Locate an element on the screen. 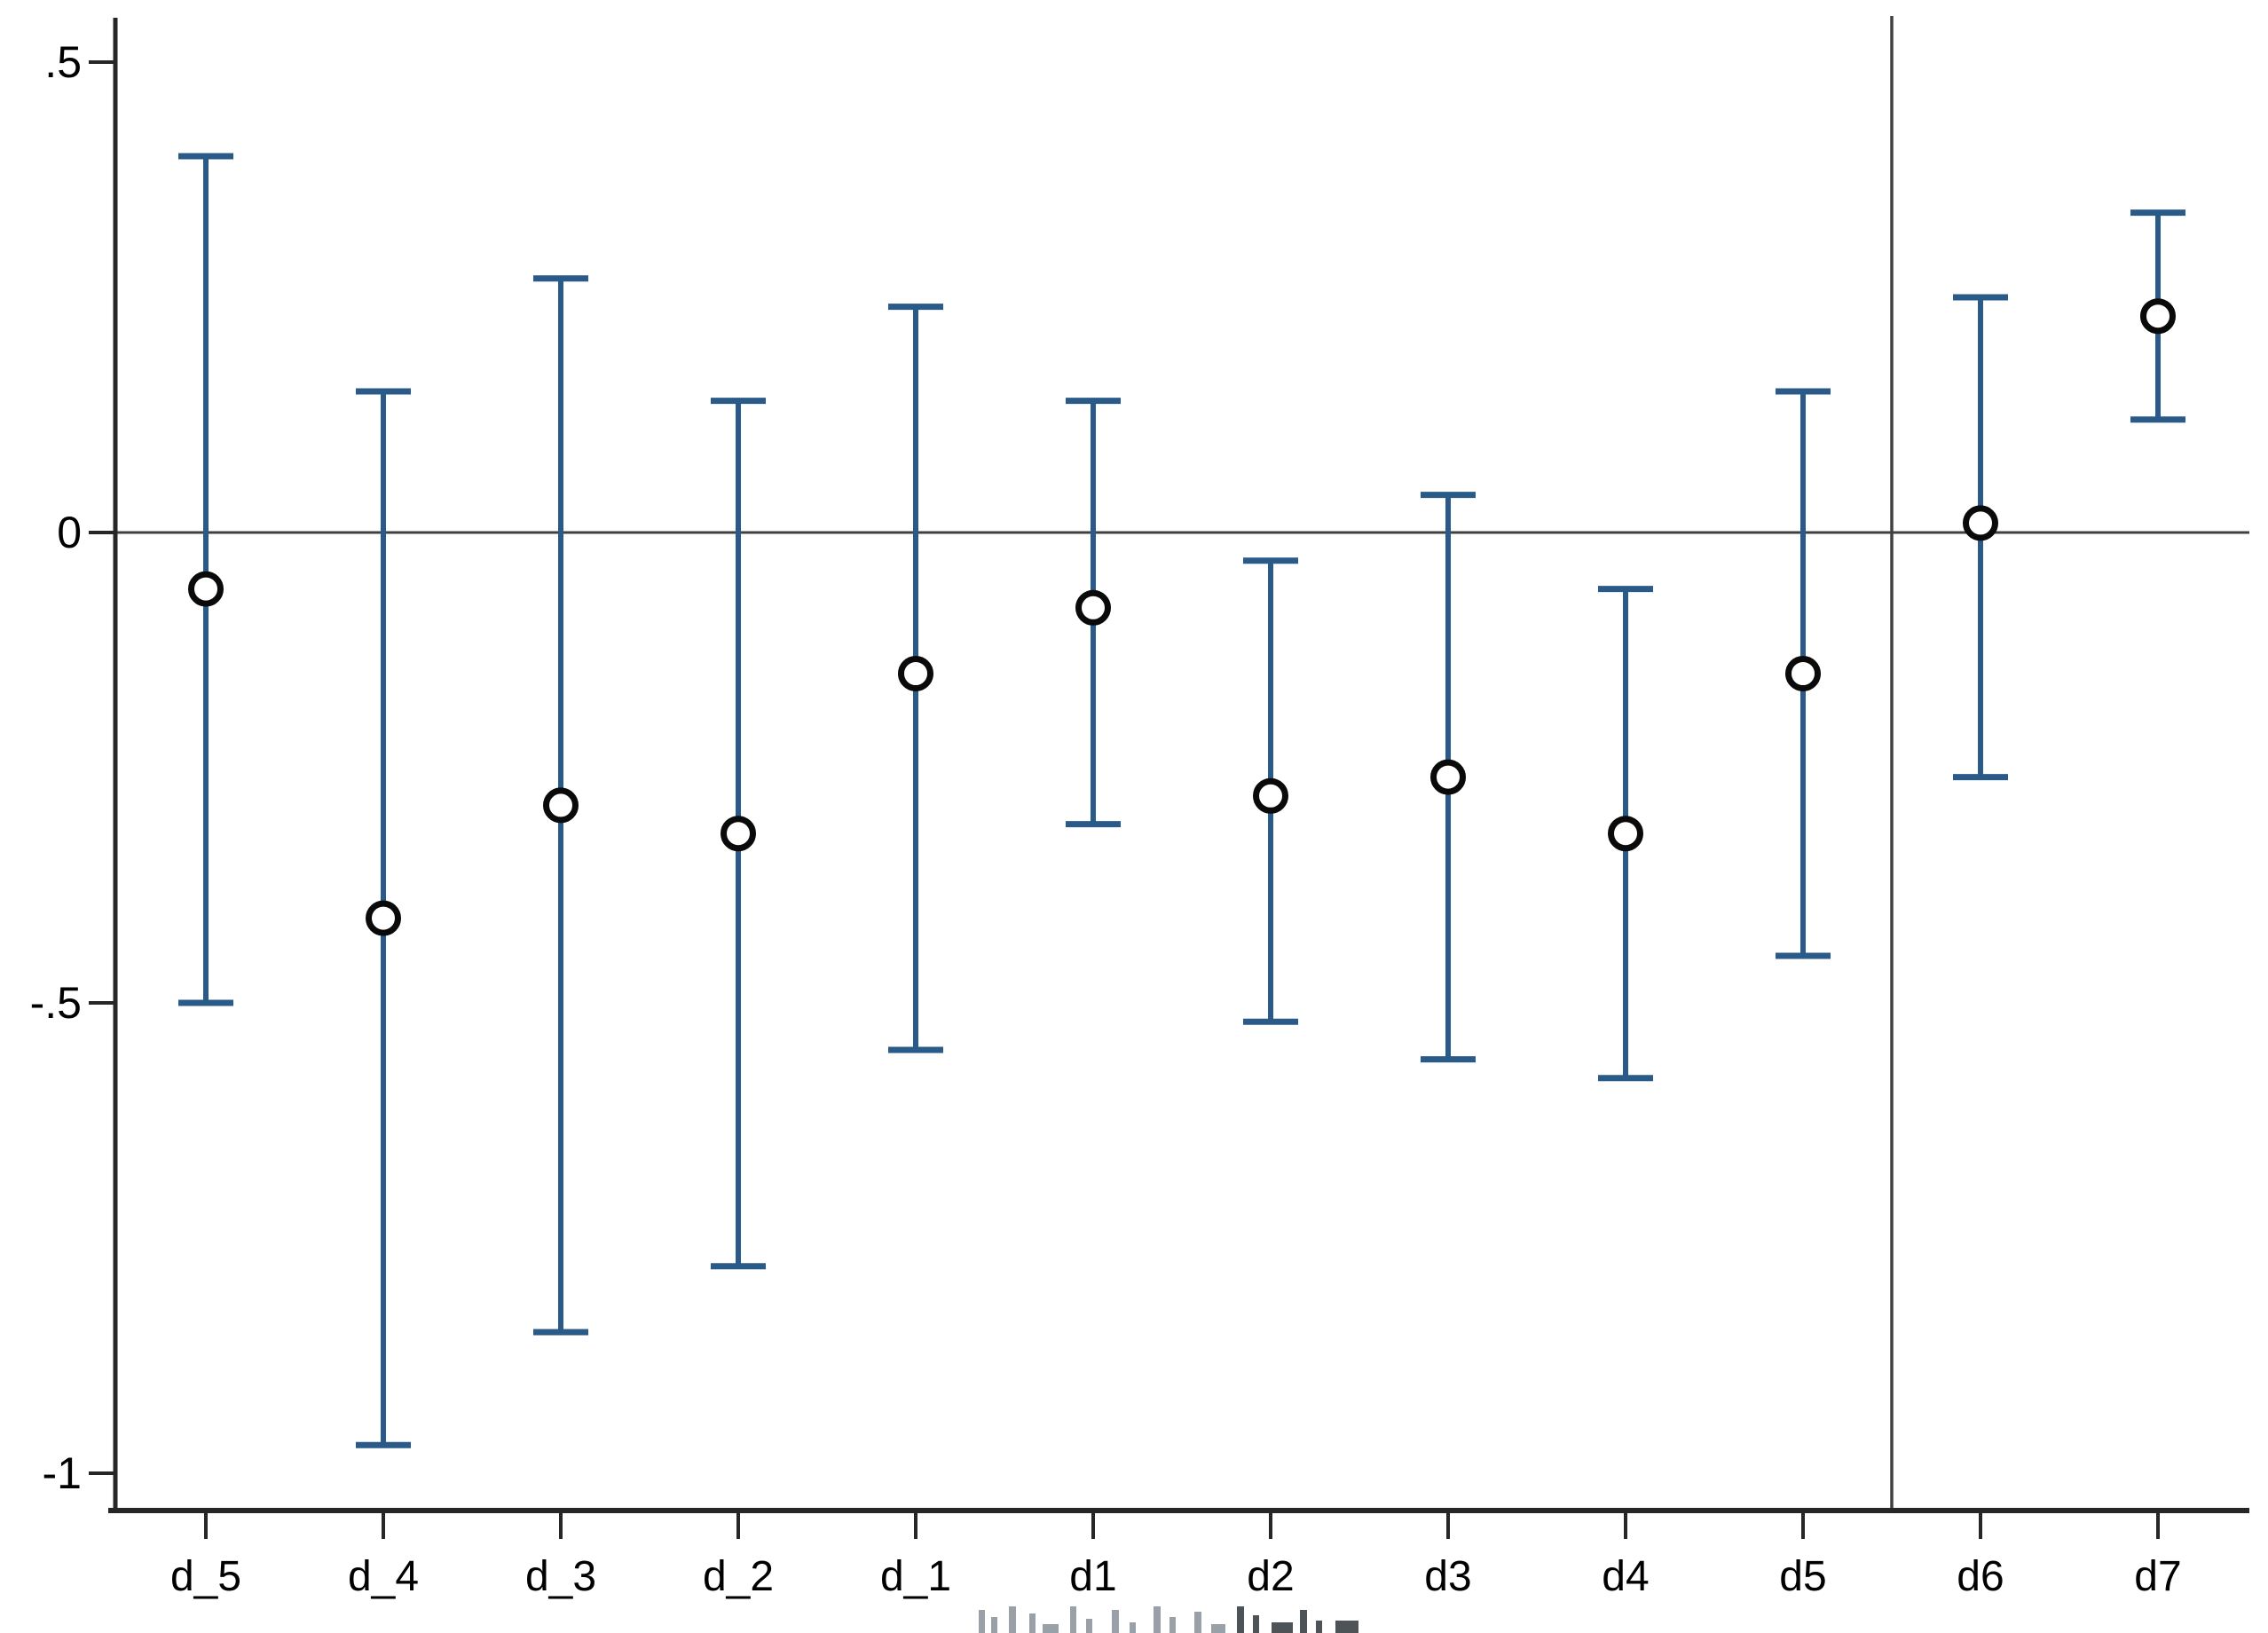 Image resolution: width=2268 pixels, height=1633 pixels. cropped-axis-title-fragment is located at coordinates (1168, 1619).